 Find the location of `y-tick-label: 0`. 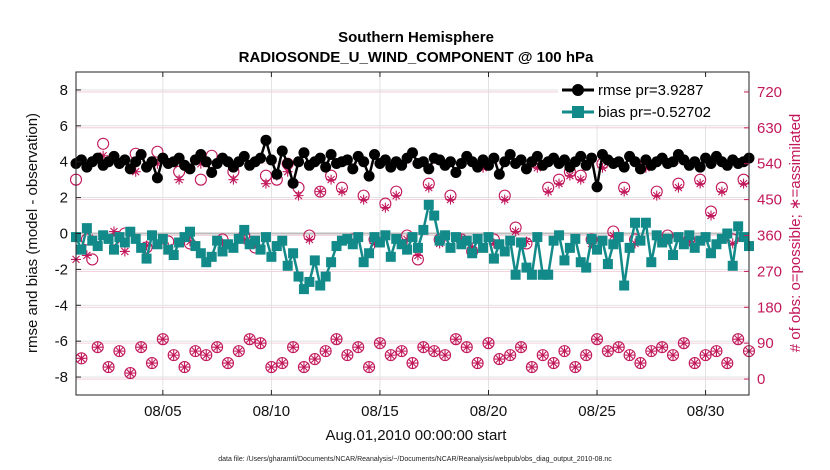

y-tick-label: 0 is located at coordinates (64, 234).